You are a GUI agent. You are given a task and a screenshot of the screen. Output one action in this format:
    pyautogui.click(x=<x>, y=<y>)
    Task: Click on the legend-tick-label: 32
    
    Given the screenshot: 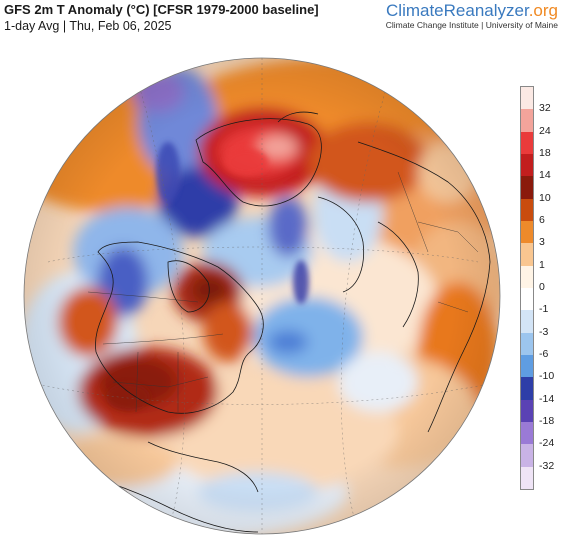 What is the action you would take?
    pyautogui.click(x=545, y=108)
    